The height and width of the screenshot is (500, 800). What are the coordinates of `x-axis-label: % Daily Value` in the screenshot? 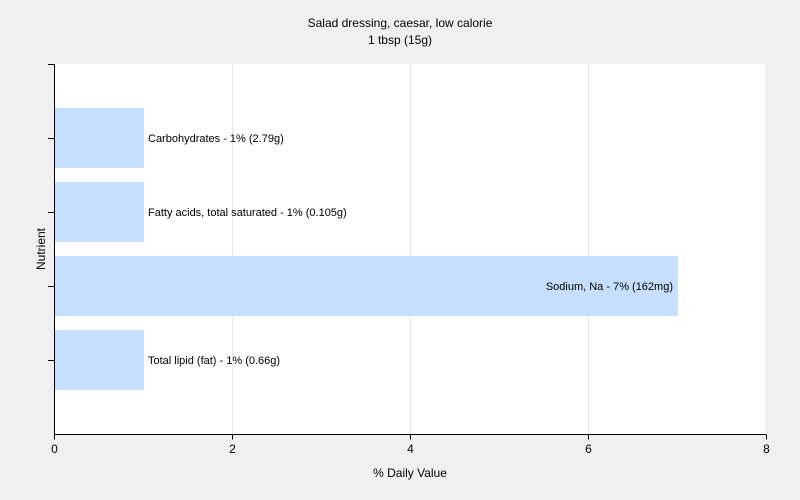 It's located at (410, 473).